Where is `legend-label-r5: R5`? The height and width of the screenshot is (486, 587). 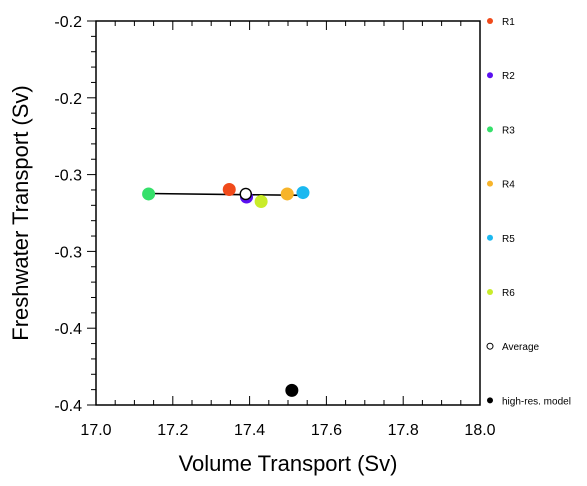 legend-label-r5: R5 is located at coordinates (508, 239).